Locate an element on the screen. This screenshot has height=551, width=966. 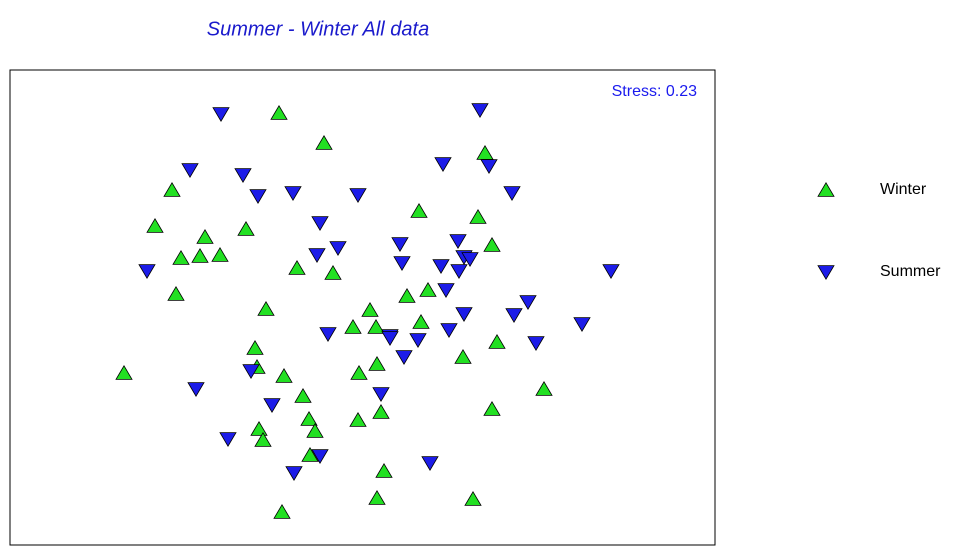
chart-title: Summer - Winter All data is located at coordinates (318, 29).